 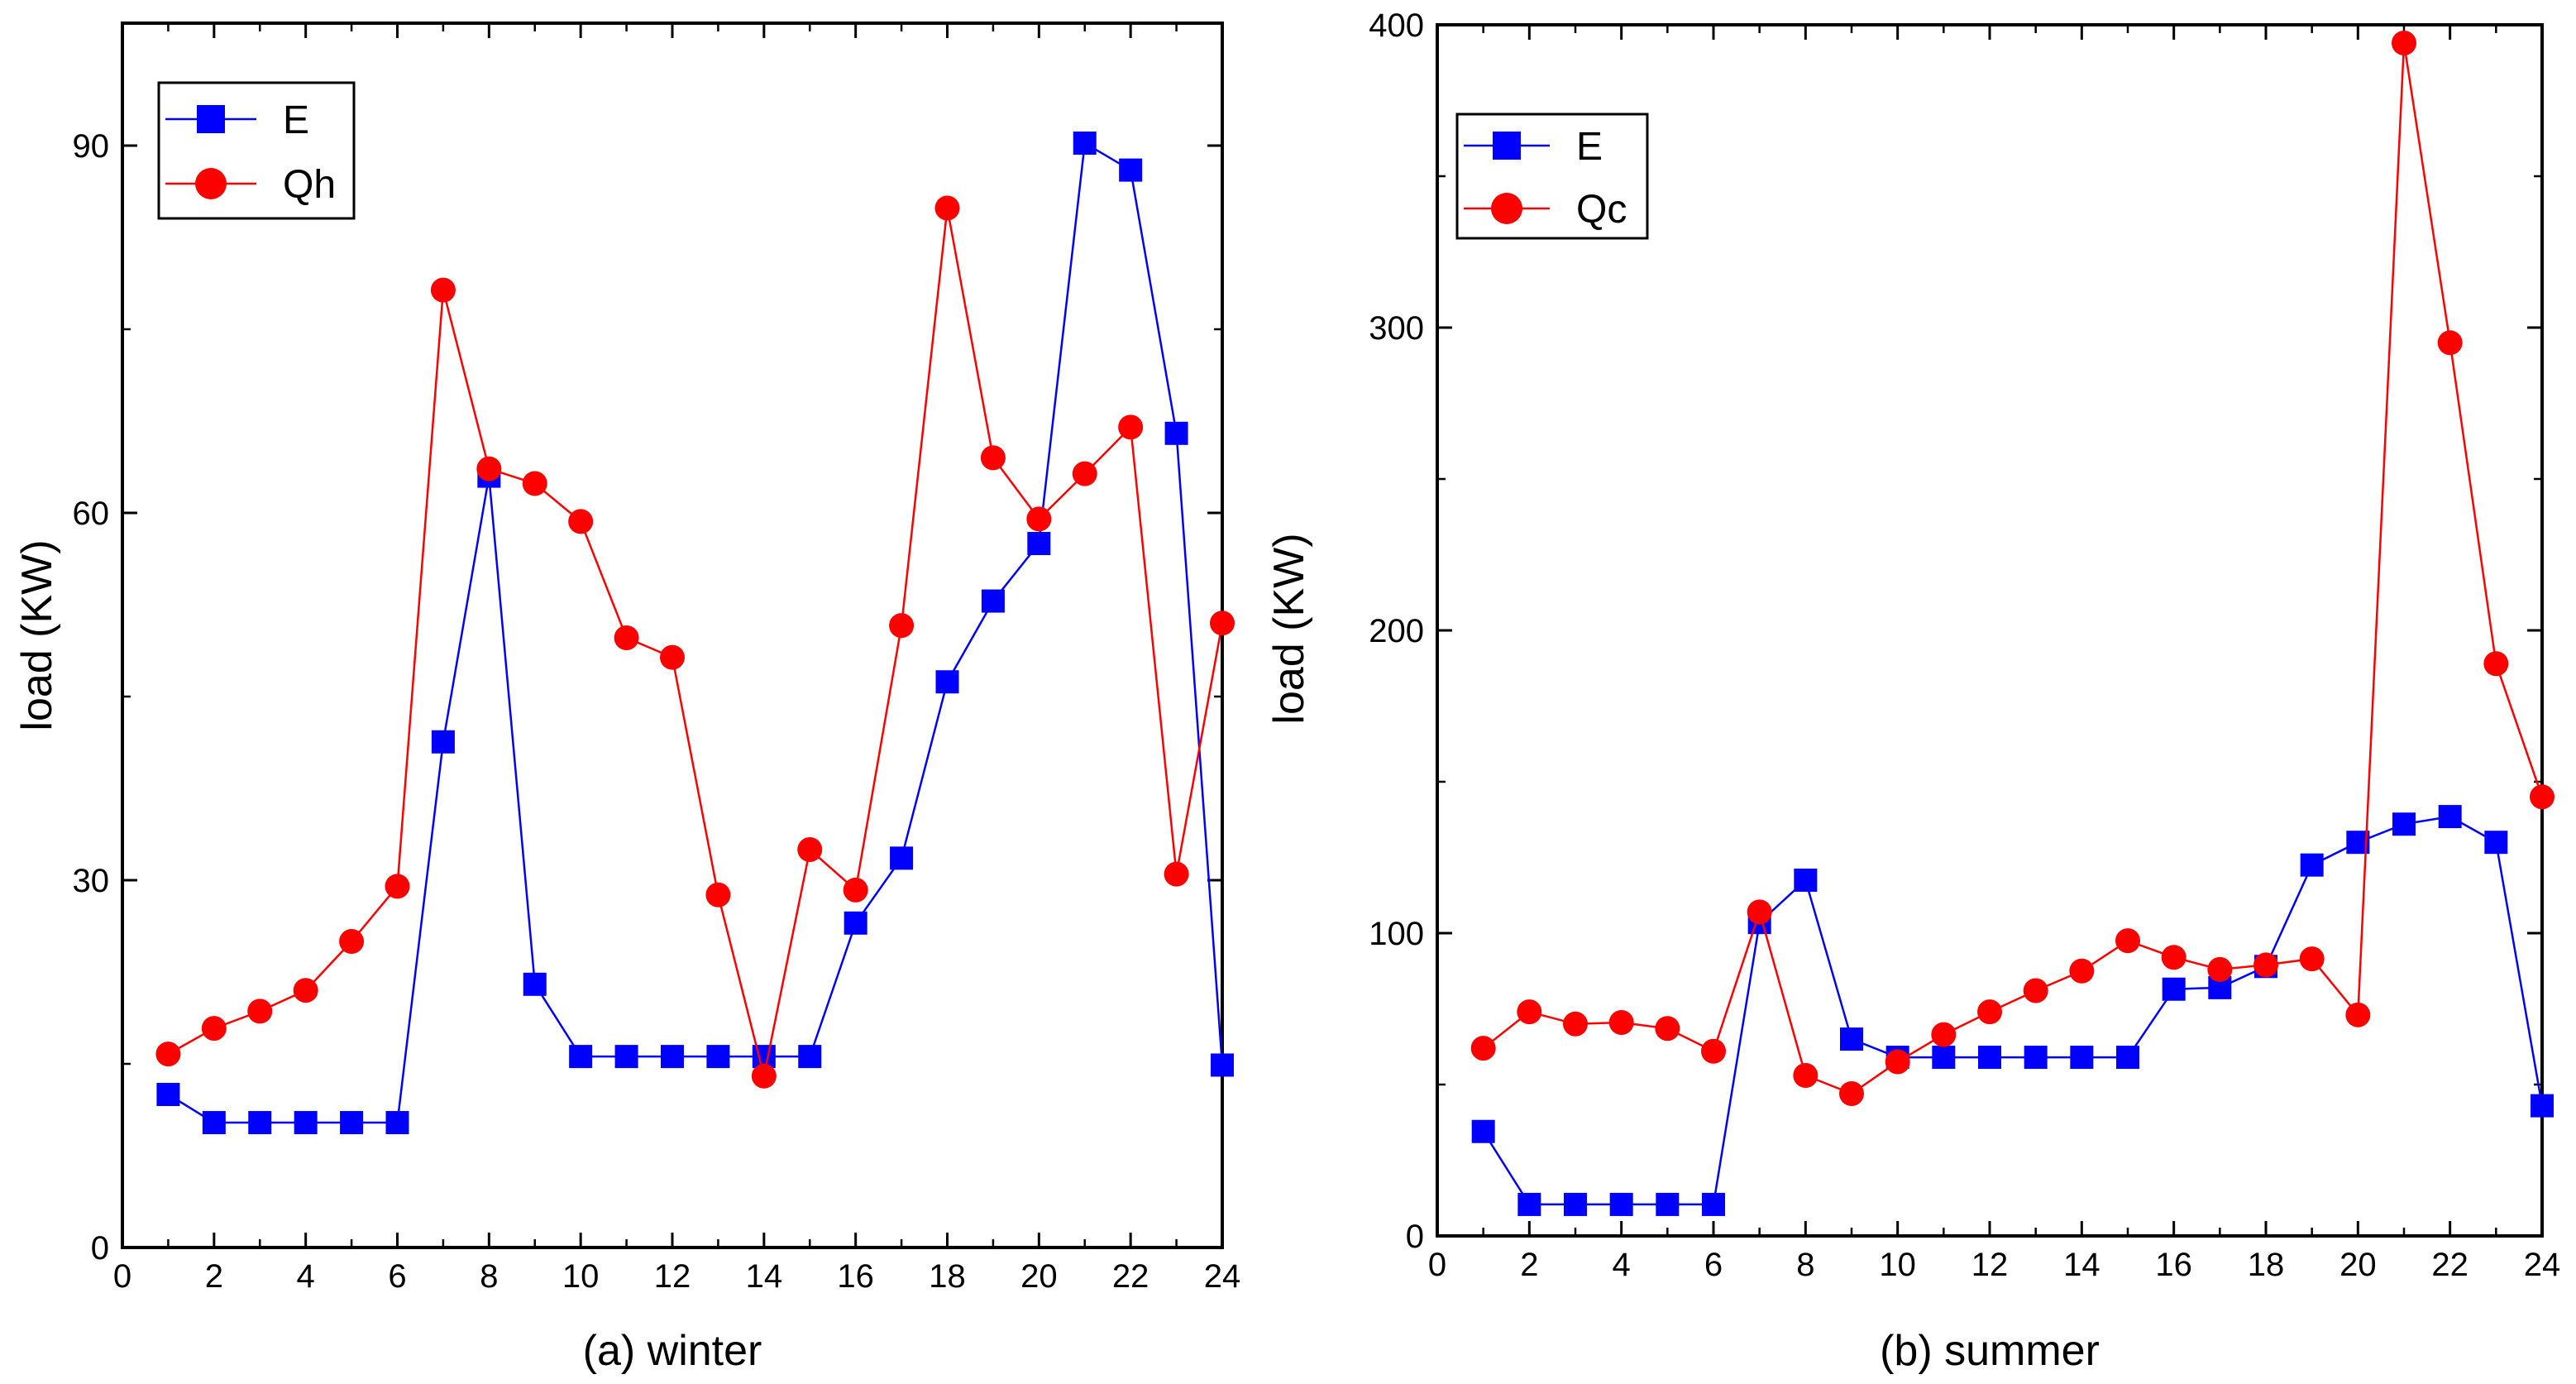 I want to click on x-tick-label: 8, so click(x=489, y=1277).